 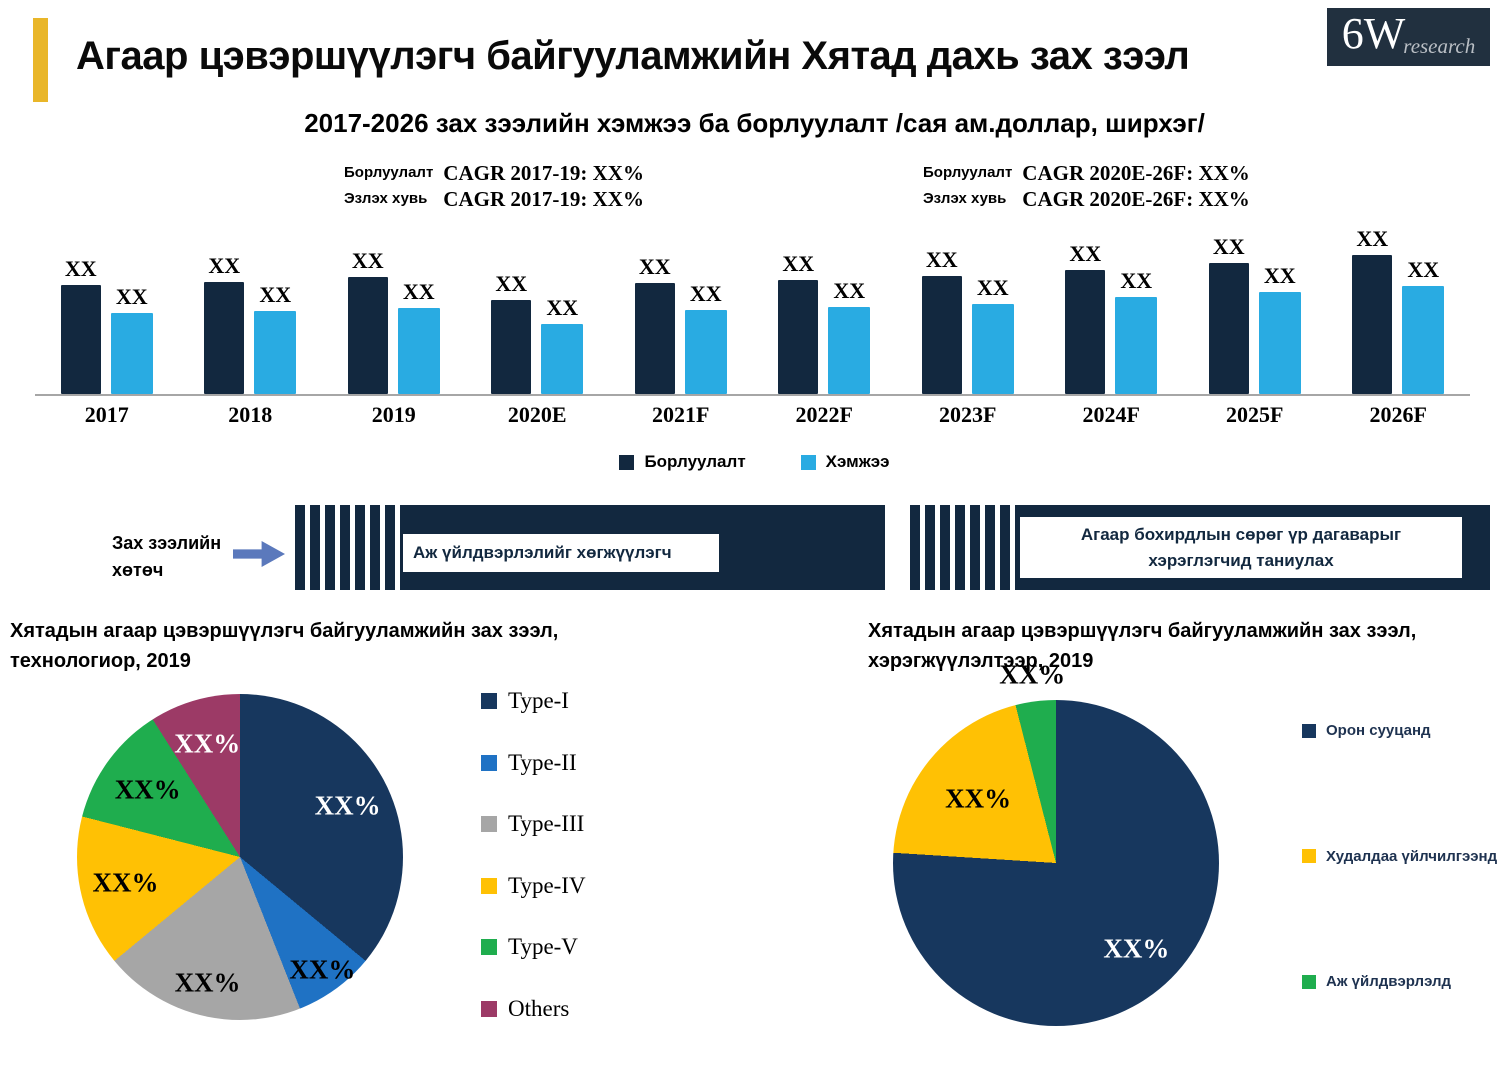 What do you see at coordinates (393, 414) in the screenshot?
I see `x-axis-label: 2019` at bounding box center [393, 414].